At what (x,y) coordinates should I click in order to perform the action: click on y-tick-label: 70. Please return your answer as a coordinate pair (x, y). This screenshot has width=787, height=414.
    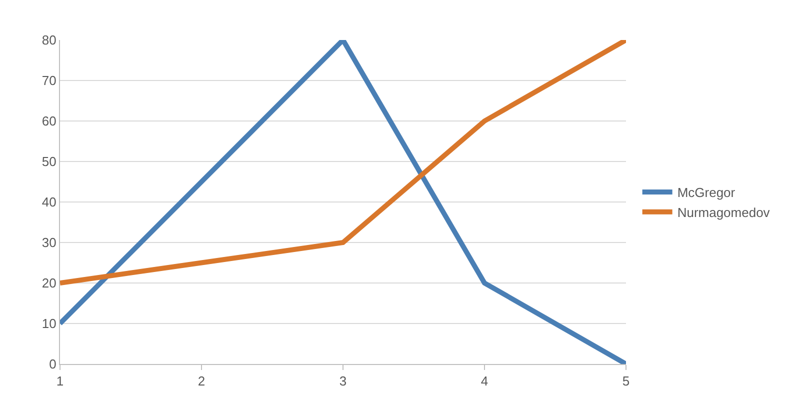
    Looking at the image, I should click on (49, 80).